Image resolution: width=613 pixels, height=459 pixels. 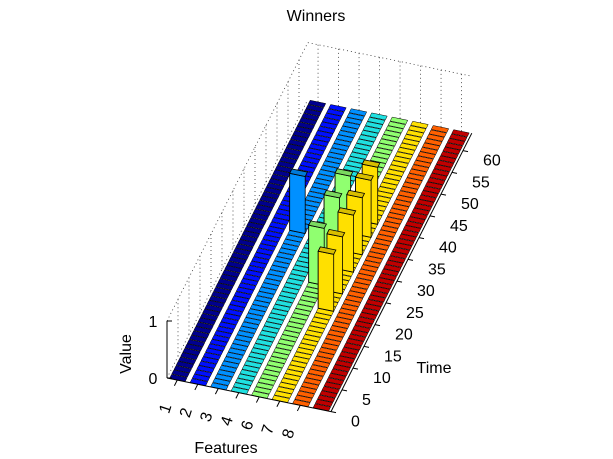 I want to click on z-axis-label: Value, so click(x=126, y=354).